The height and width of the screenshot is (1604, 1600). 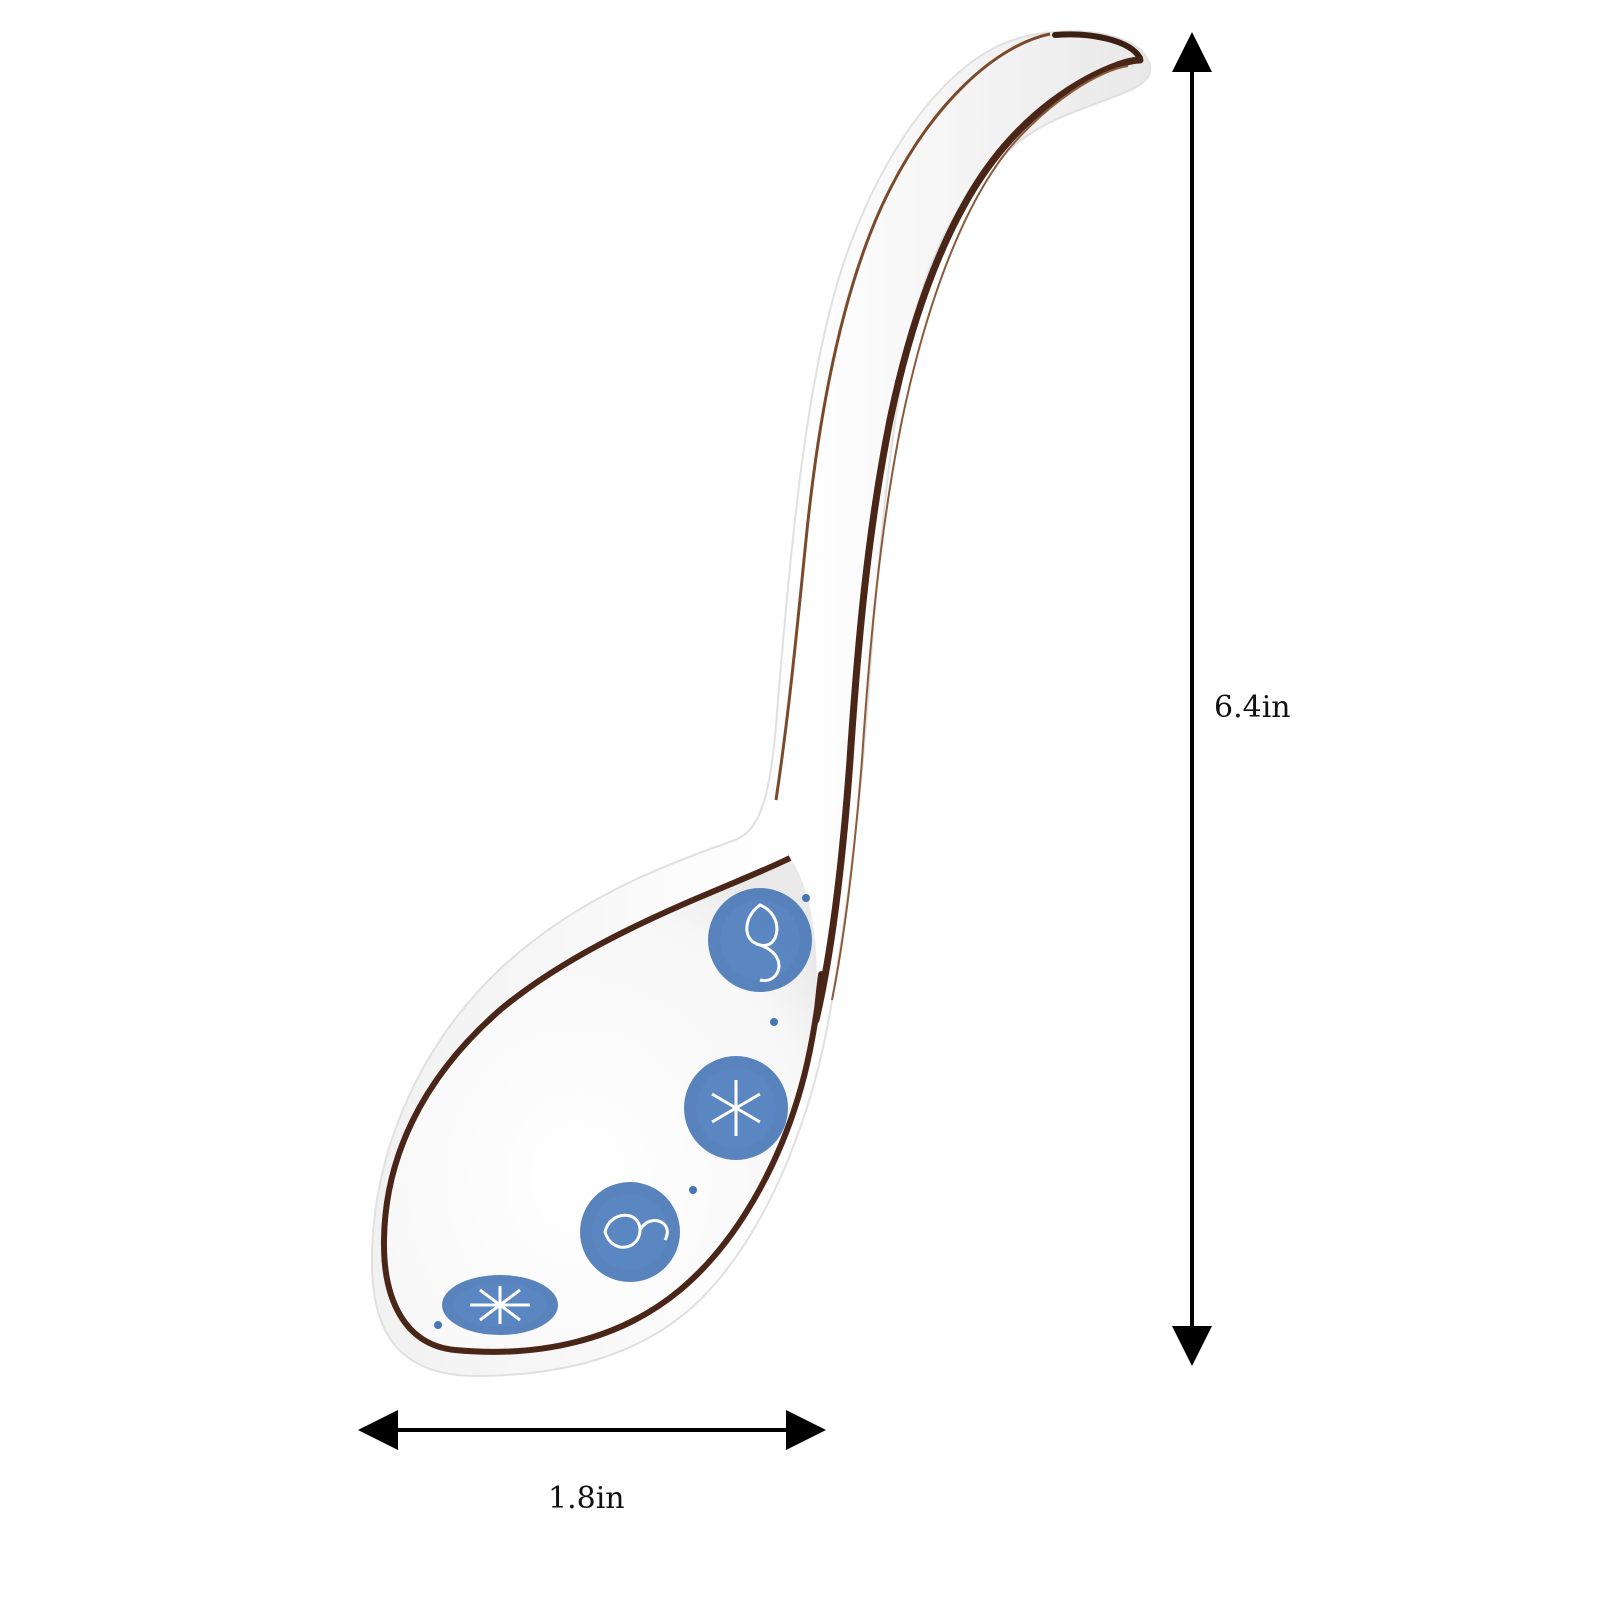 What do you see at coordinates (912, 416) in the screenshot?
I see `handle-rim-outer` at bounding box center [912, 416].